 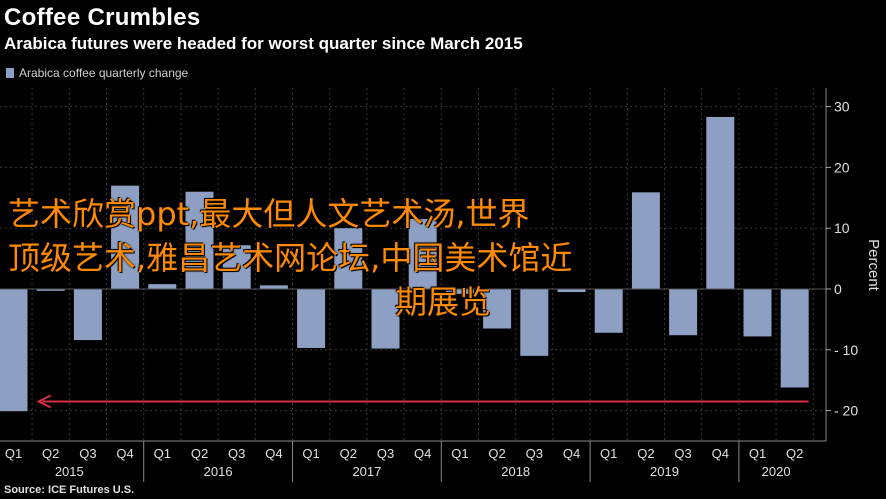 I want to click on overlay-line-1: 艺术欣赏ppt,最大但人文艺术汤,世界, so click(x=269, y=214).